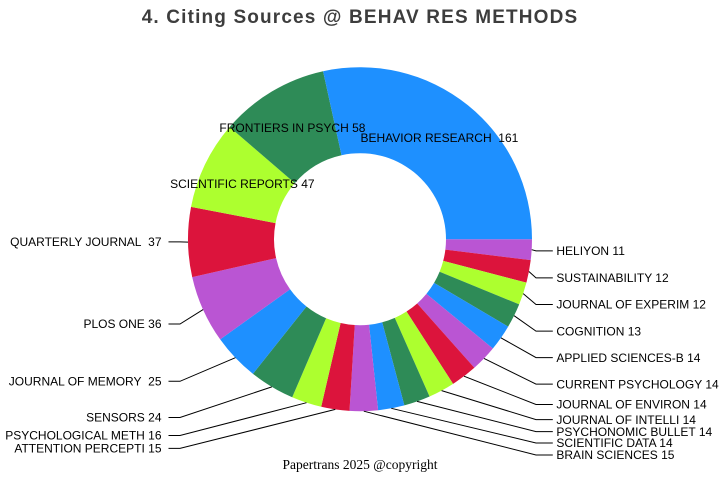  What do you see at coordinates (615, 455) in the screenshot?
I see `svg-text: BRAIN SCIENCES 15` at bounding box center [615, 455].